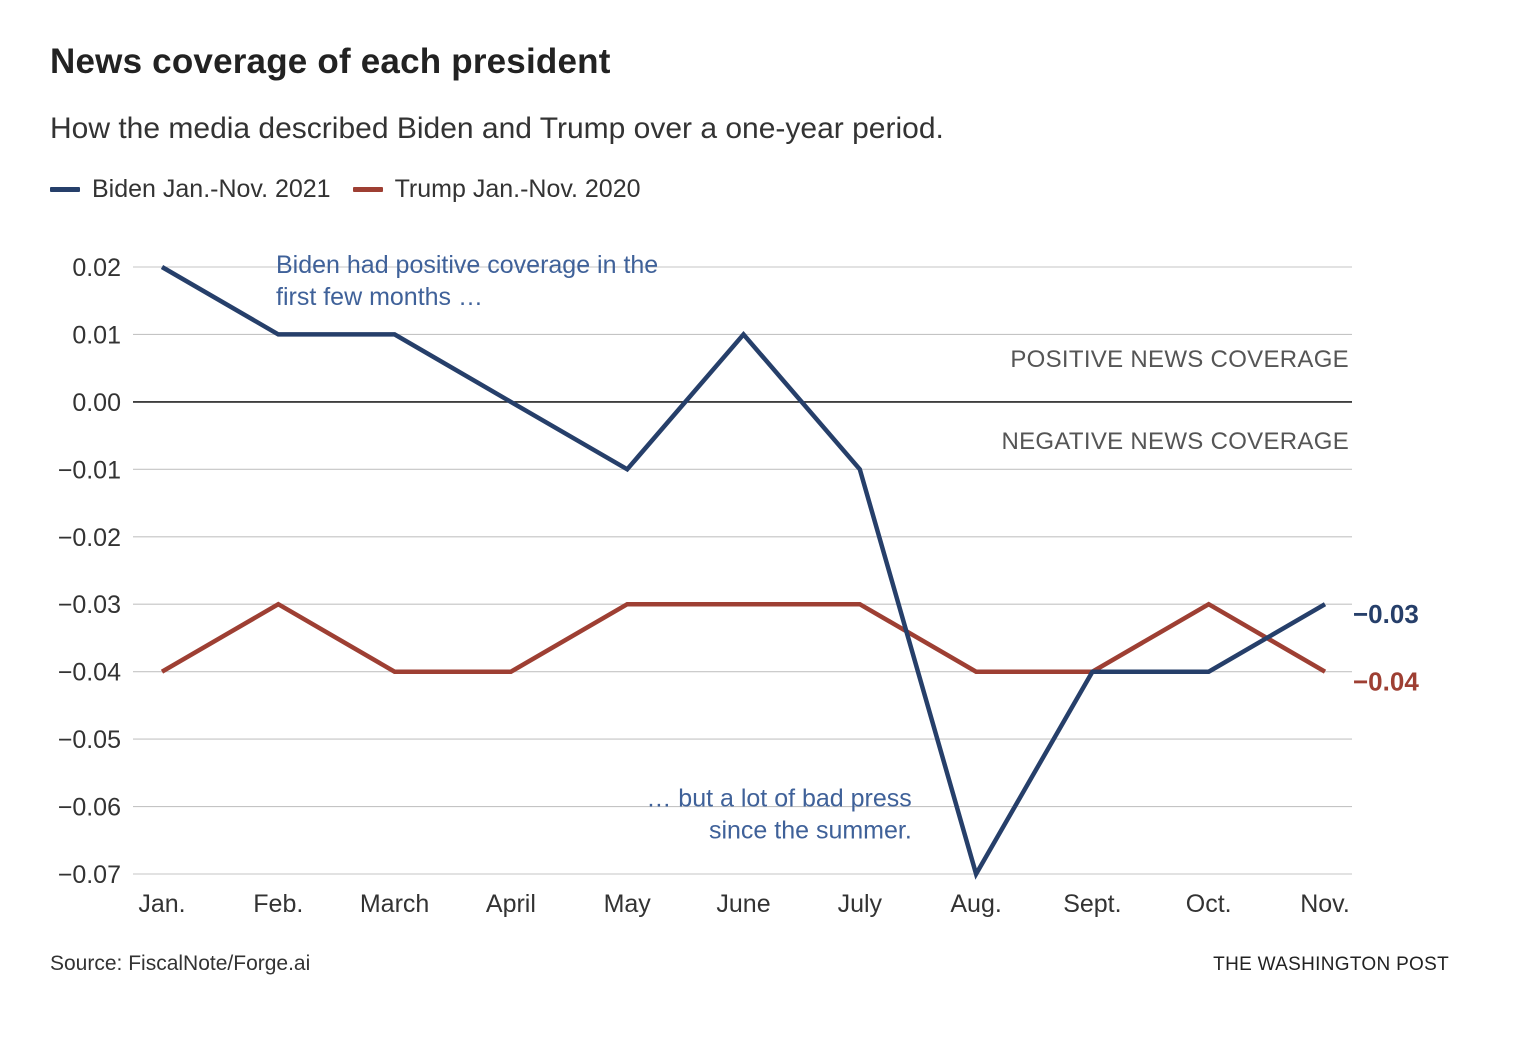 The width and height of the screenshot is (1518, 1062). Describe the element at coordinates (89, 673) in the screenshot. I see `y-tick-label: −0.04` at that location.